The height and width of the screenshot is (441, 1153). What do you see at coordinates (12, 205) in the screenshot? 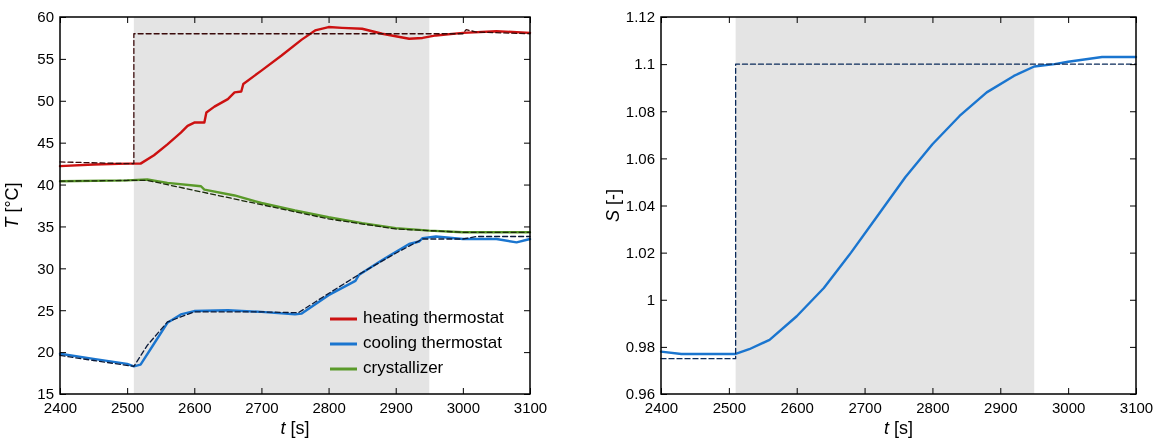
I see `y-axis-title: T [°C]` at bounding box center [12, 205].